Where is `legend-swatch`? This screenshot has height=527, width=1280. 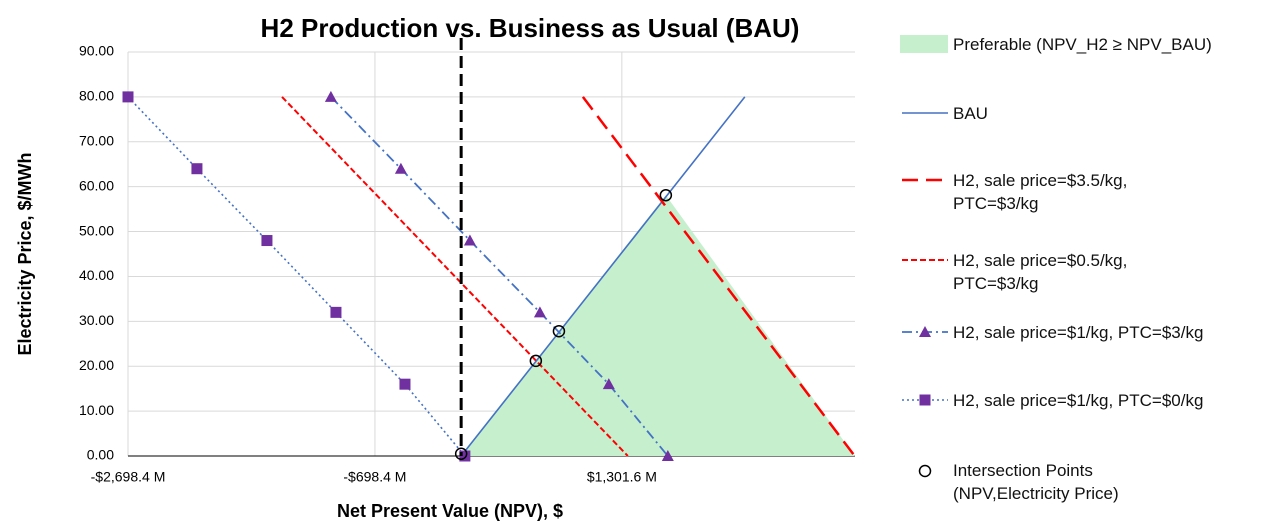 legend-swatch is located at coordinates (924, 44).